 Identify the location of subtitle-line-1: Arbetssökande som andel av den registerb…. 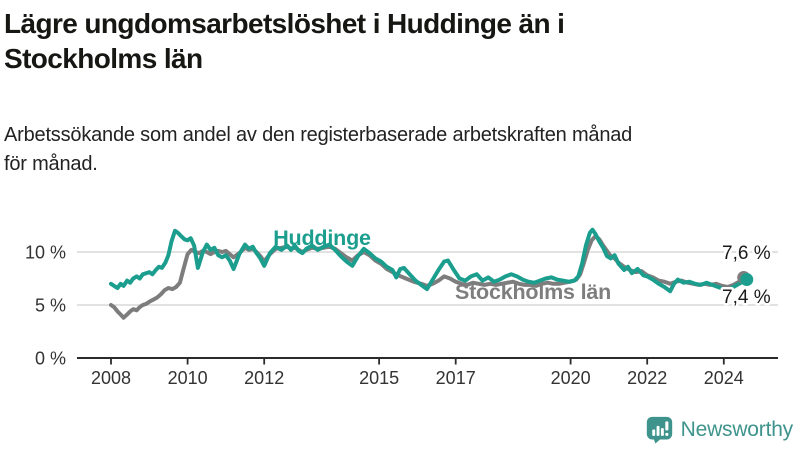
(318, 135).